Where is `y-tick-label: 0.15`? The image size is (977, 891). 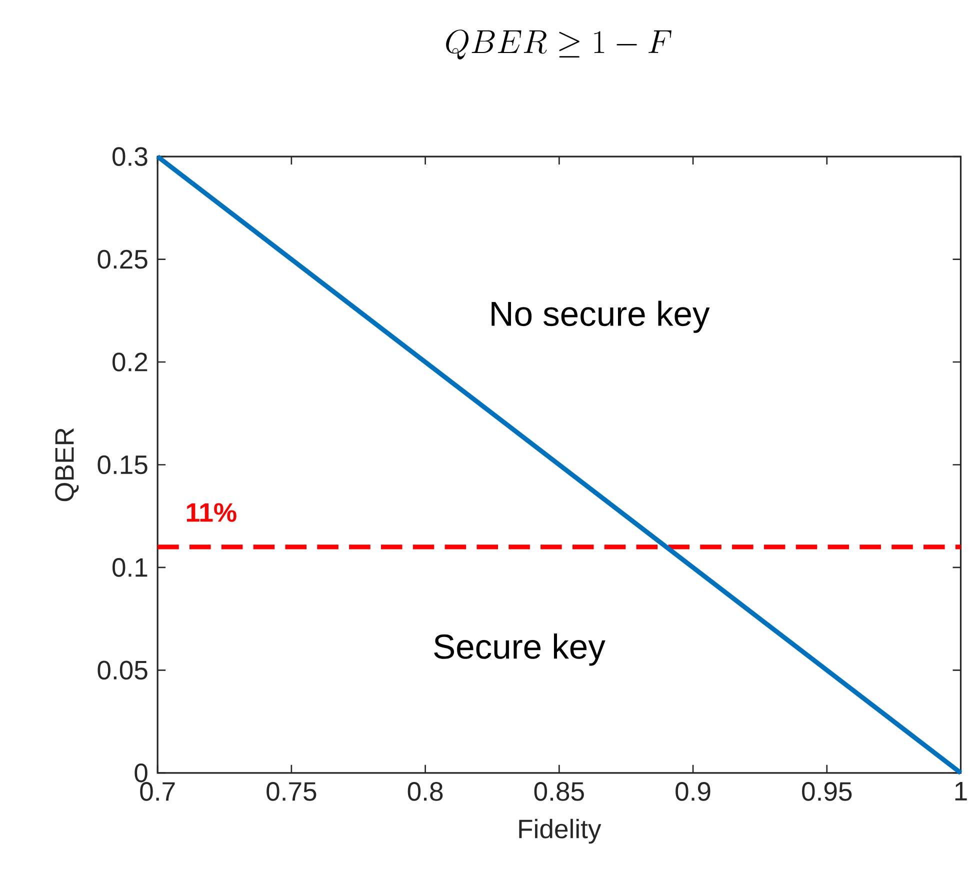 y-tick-label: 0.15 is located at coordinates (123, 465).